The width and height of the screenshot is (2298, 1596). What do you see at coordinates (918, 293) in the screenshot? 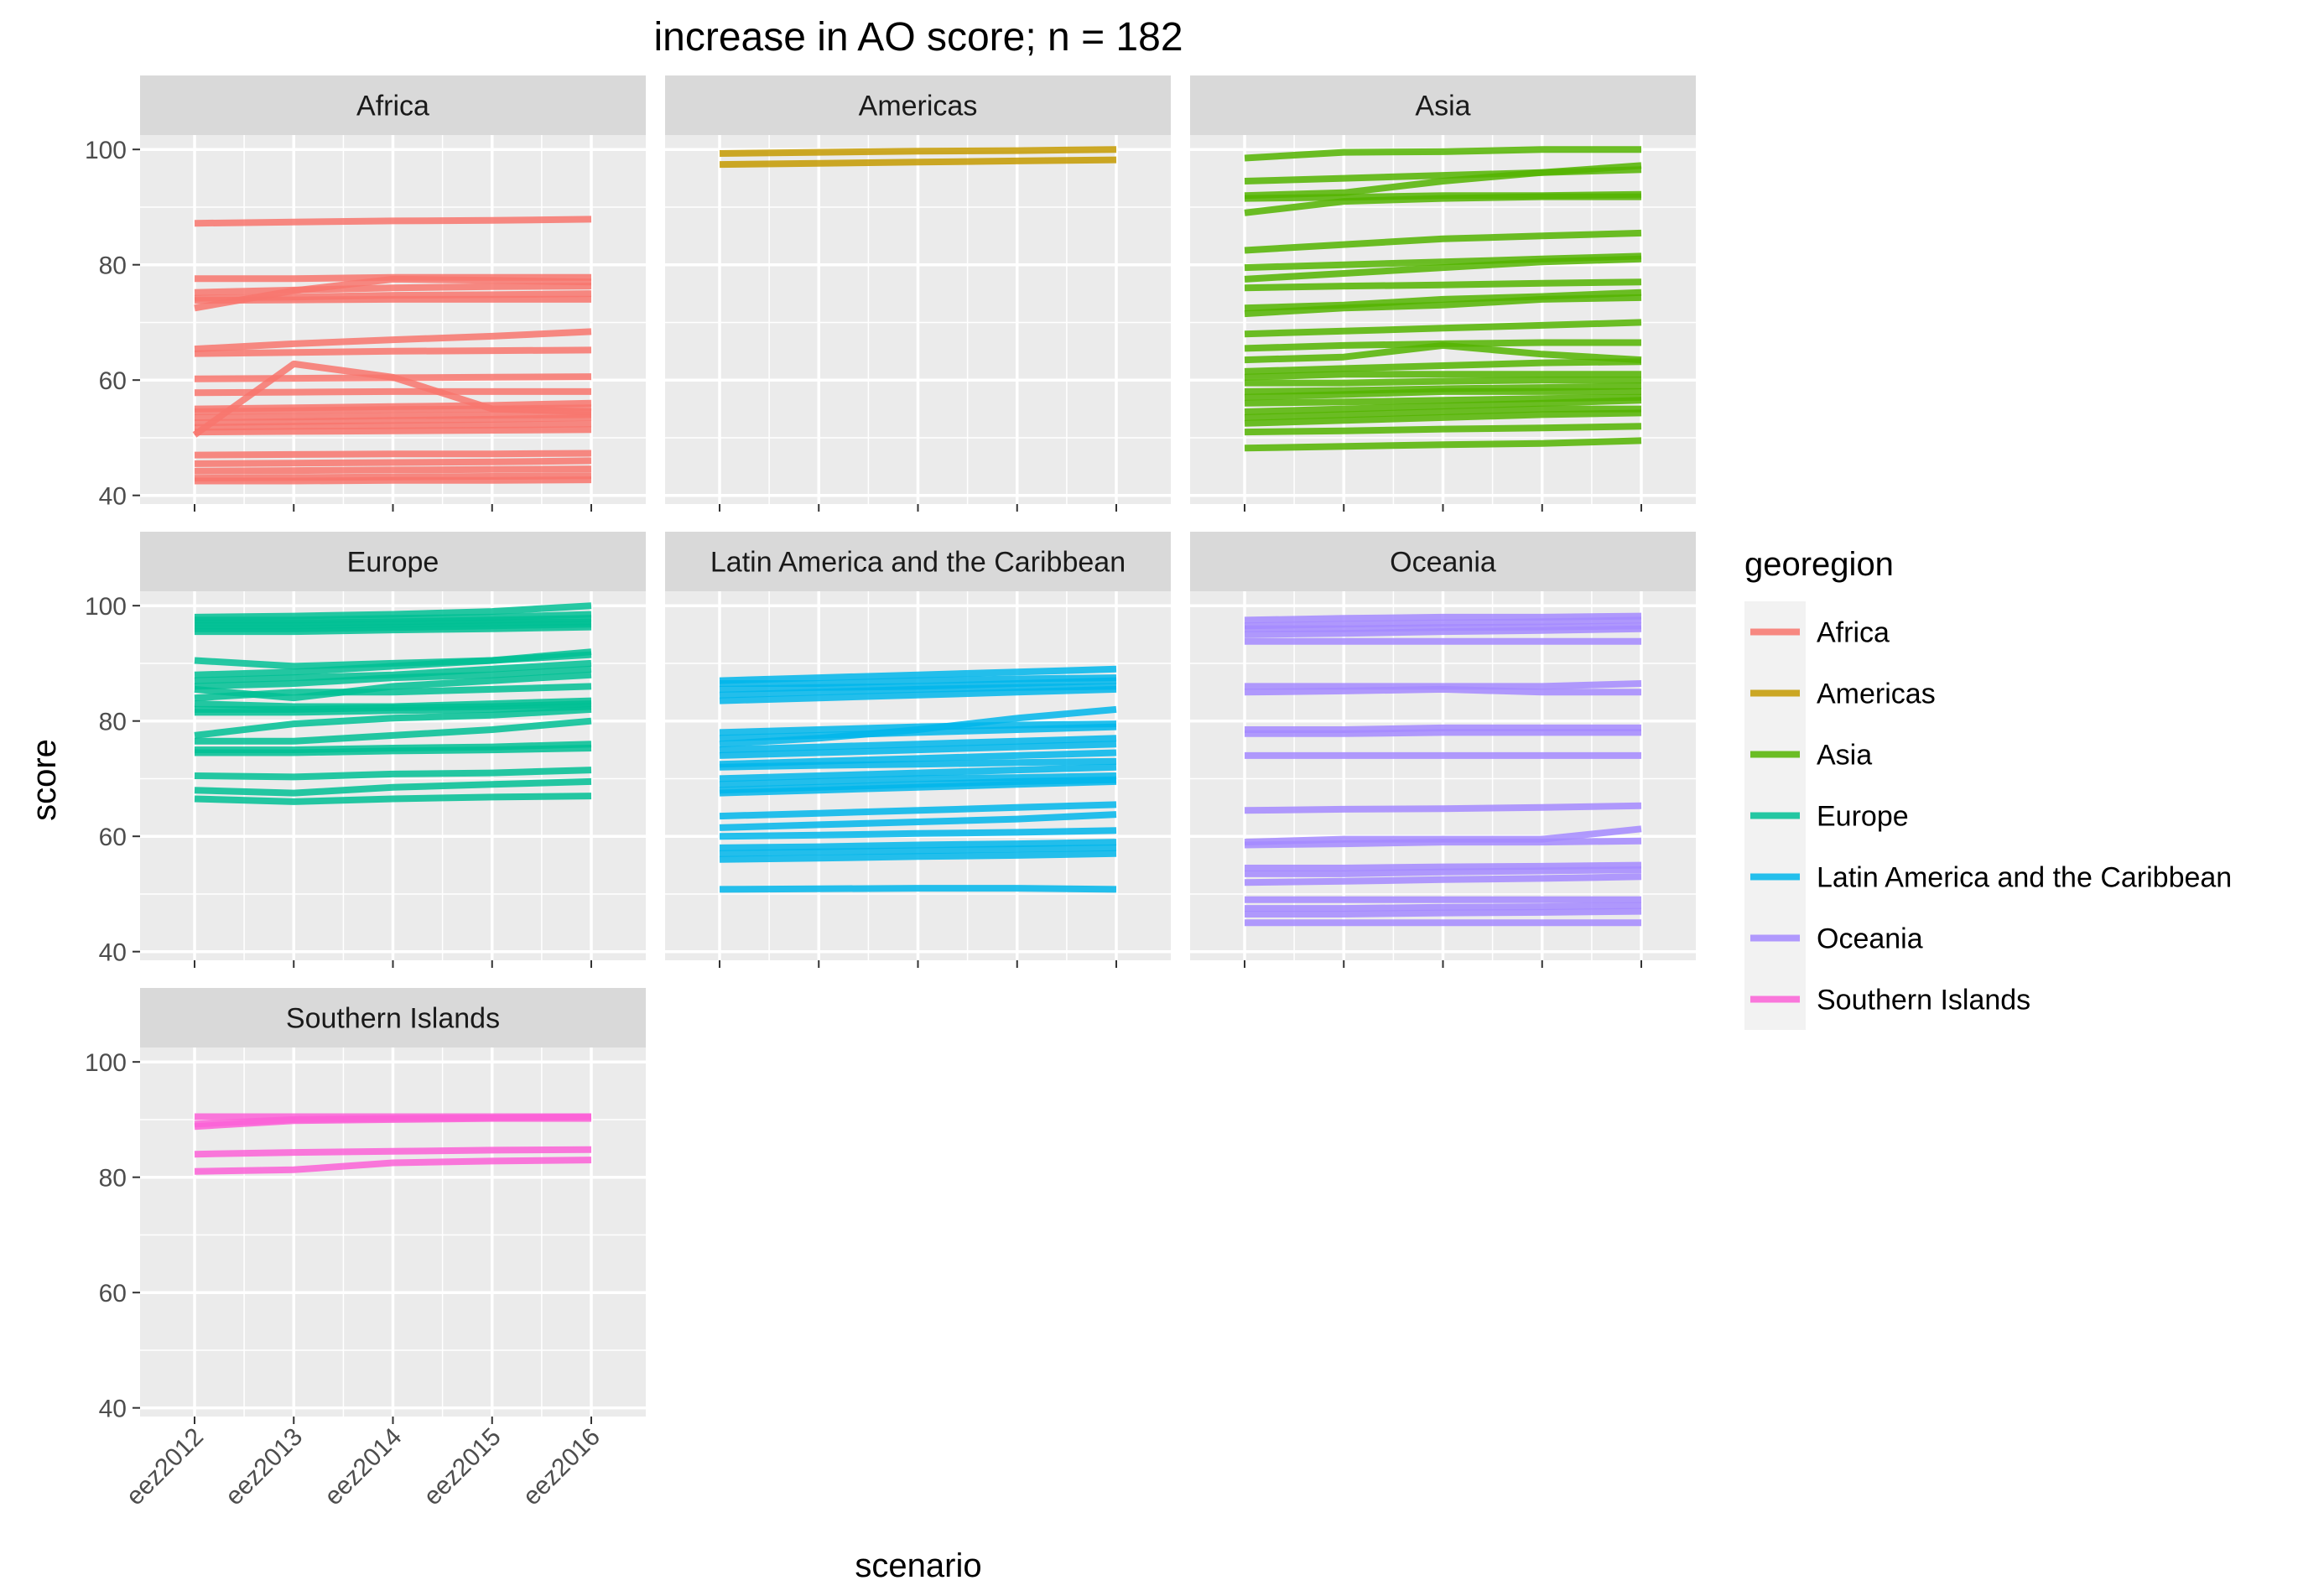
I see `panel-americas: Americas` at bounding box center [918, 293].